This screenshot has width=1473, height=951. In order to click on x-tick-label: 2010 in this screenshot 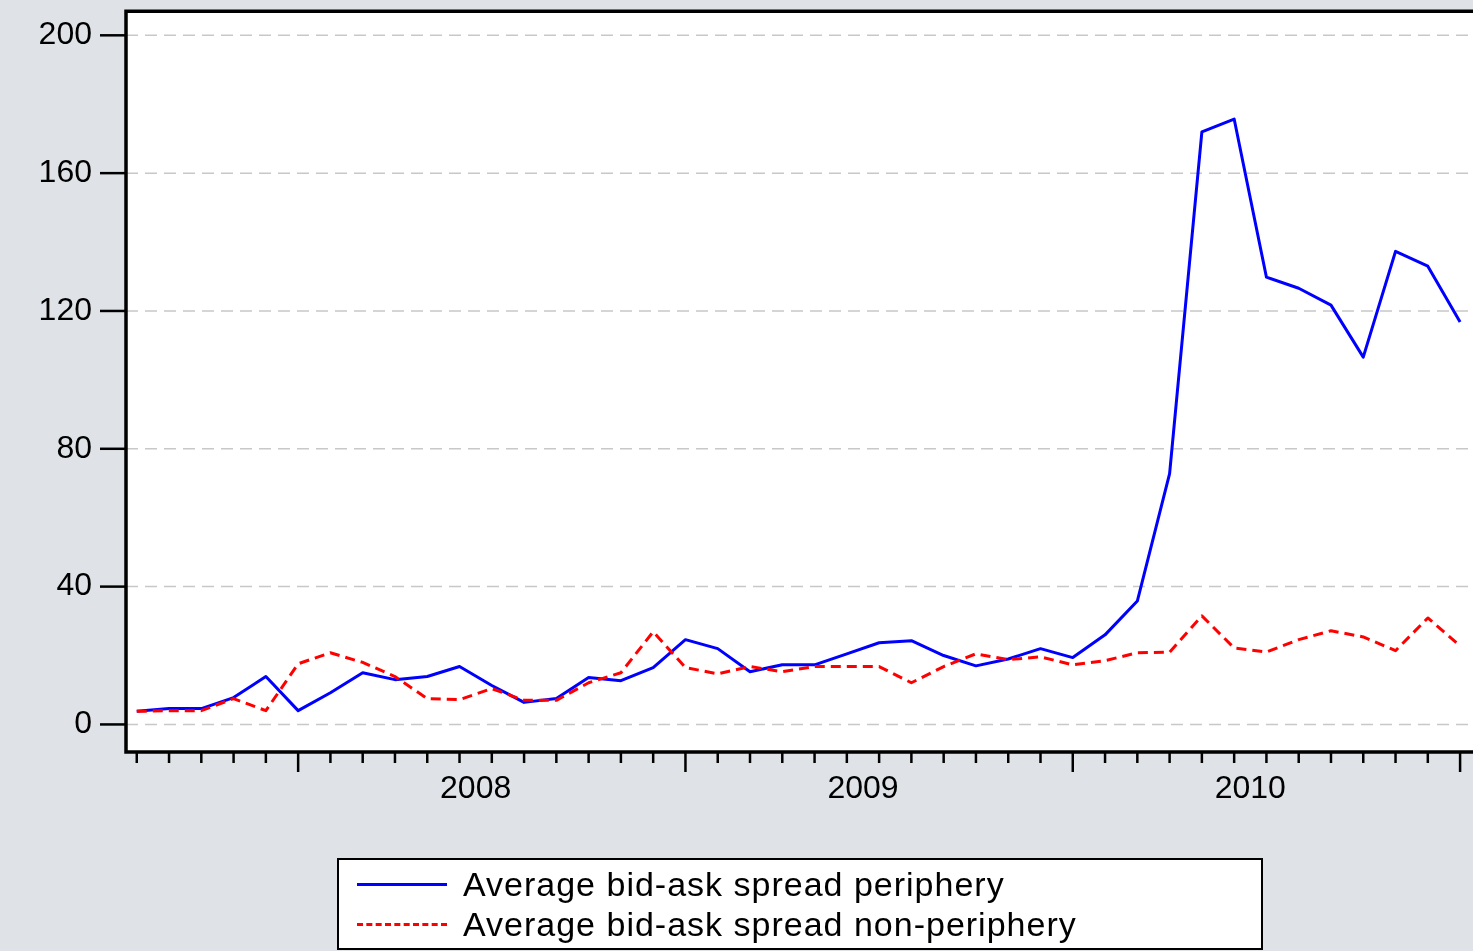, I will do `click(1250, 787)`.